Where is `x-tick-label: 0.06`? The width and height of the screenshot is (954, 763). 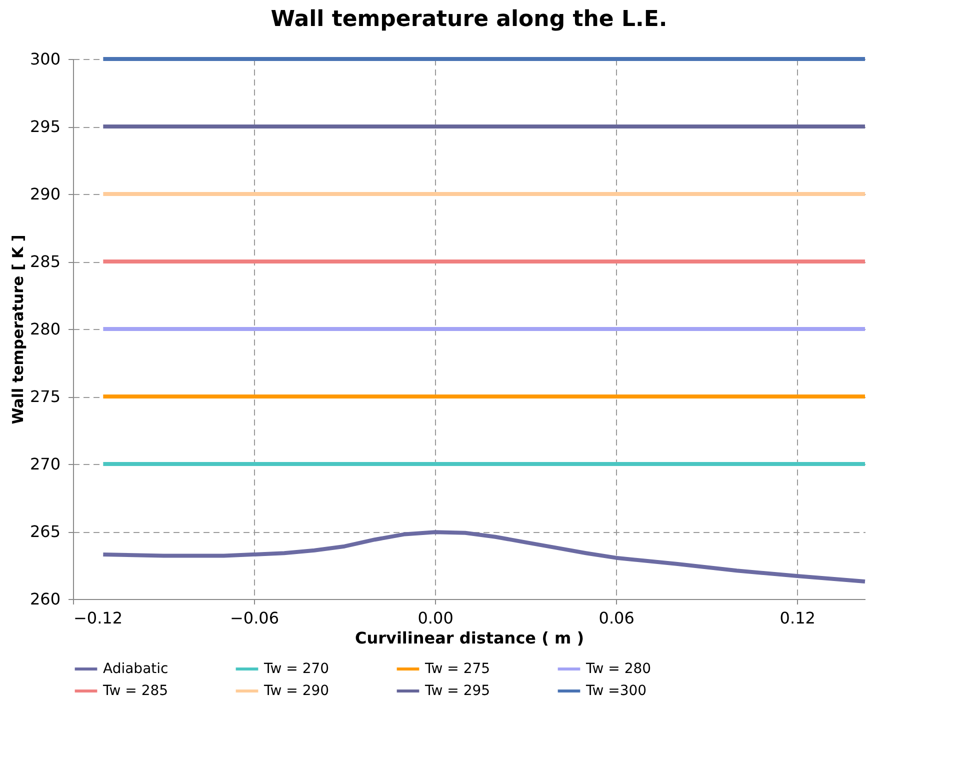 x-tick-label: 0.06 is located at coordinates (616, 618).